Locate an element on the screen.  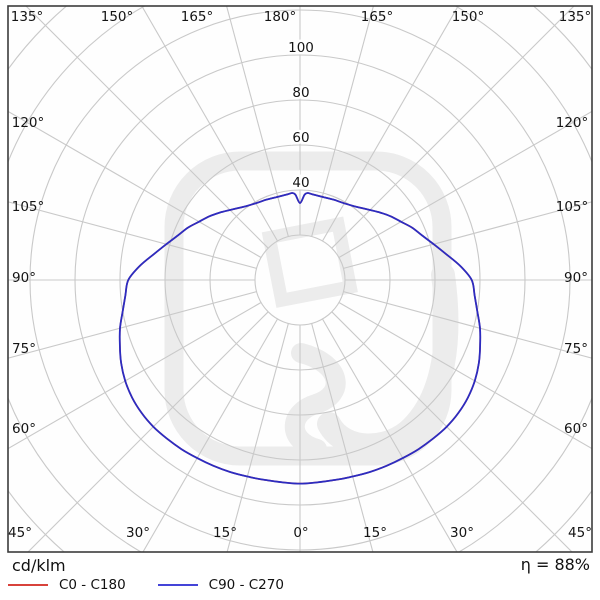
legend-line-c0-c180-swatch is located at coordinates (28, 585).